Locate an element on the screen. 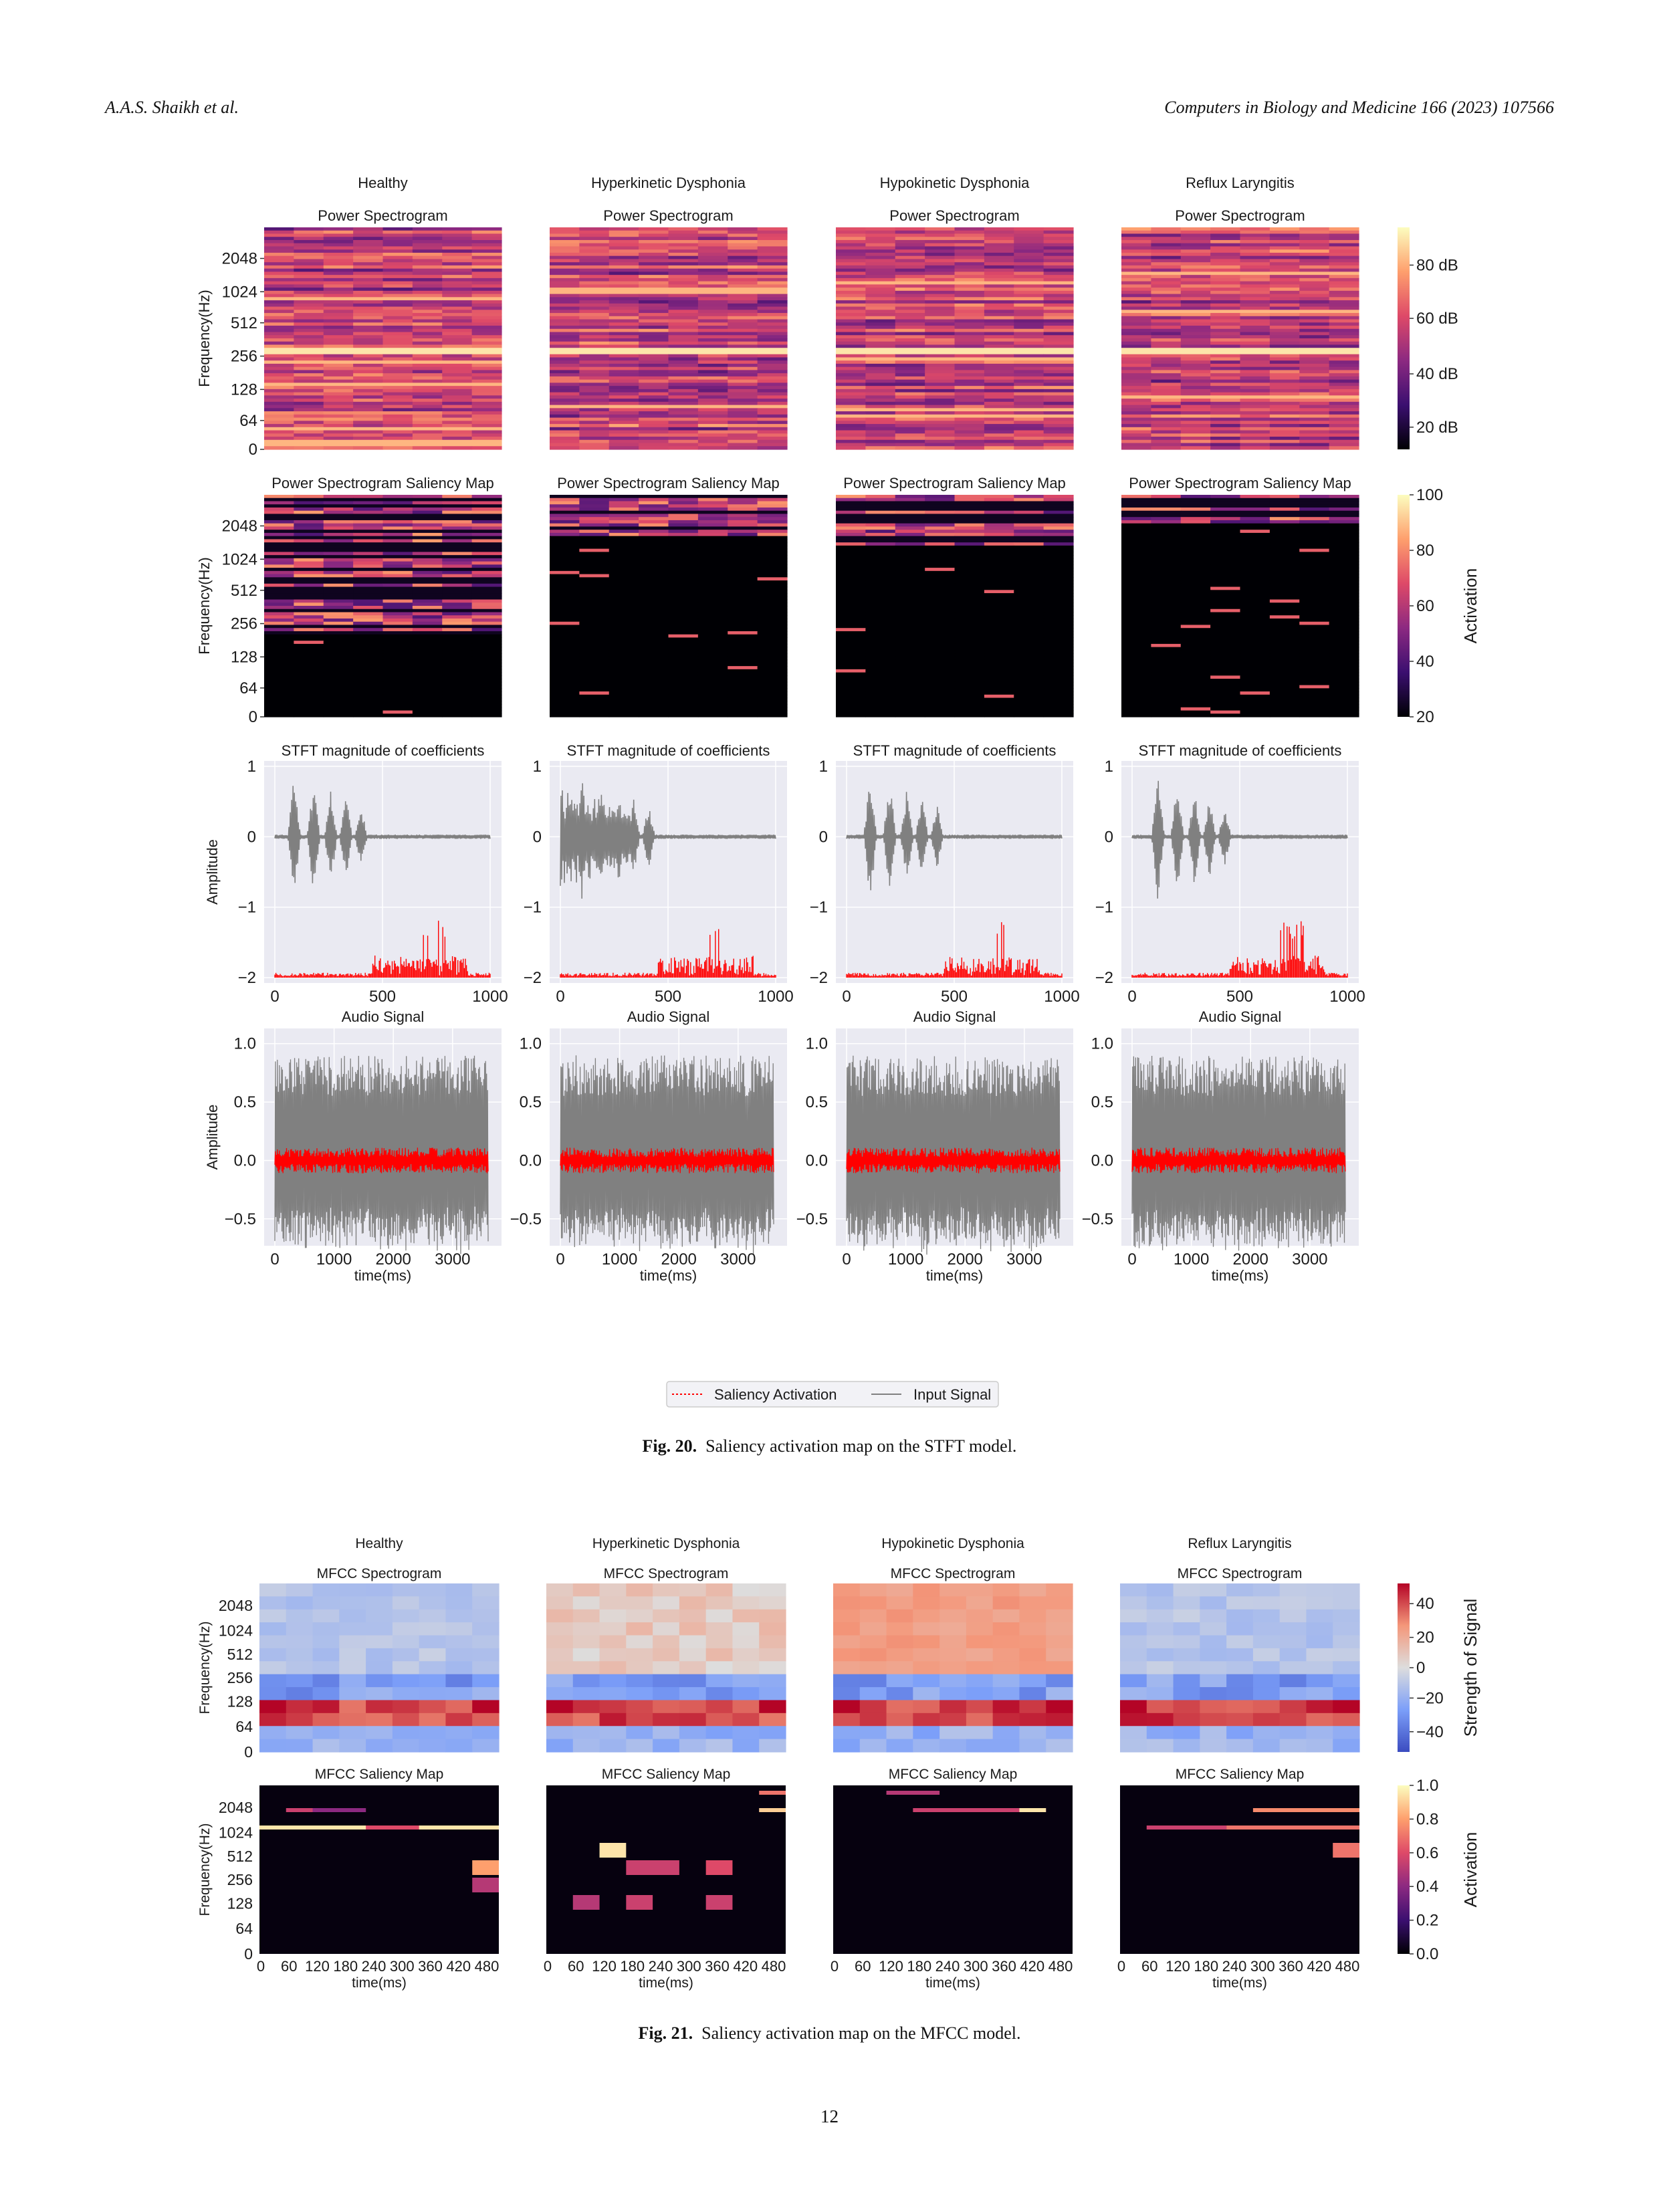 This screenshot has width=1659, height=2212. y-tick-label: 0.5 is located at coordinates (531, 1102).